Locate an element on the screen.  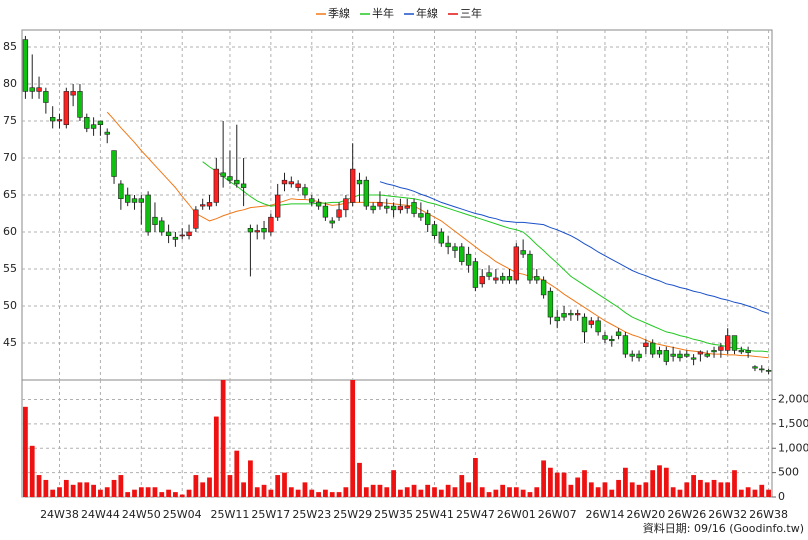
x-tick-label: 26W01 is located at coordinates (516, 514).